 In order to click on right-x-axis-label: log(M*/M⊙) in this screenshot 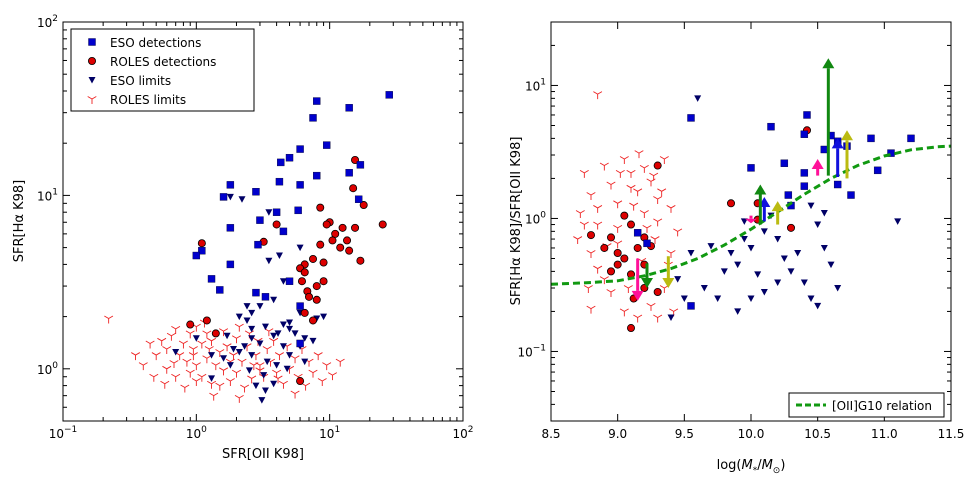, I will do `click(751, 467)`.